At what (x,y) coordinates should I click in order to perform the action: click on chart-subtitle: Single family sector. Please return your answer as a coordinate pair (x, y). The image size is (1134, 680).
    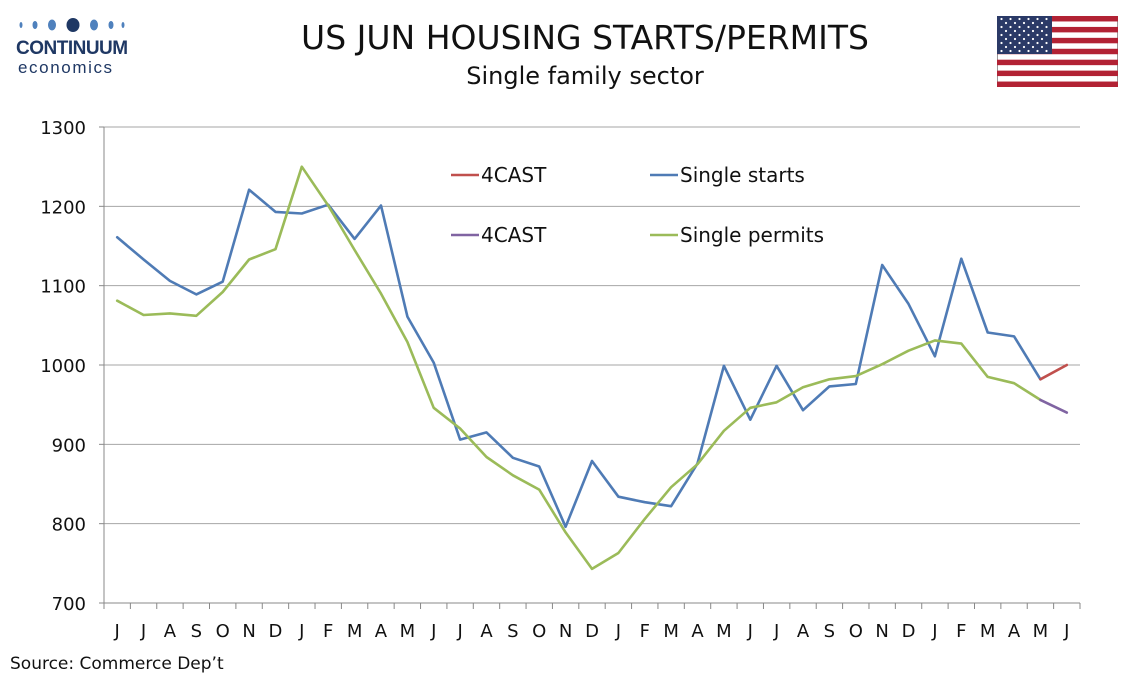
    Looking at the image, I should click on (585, 76).